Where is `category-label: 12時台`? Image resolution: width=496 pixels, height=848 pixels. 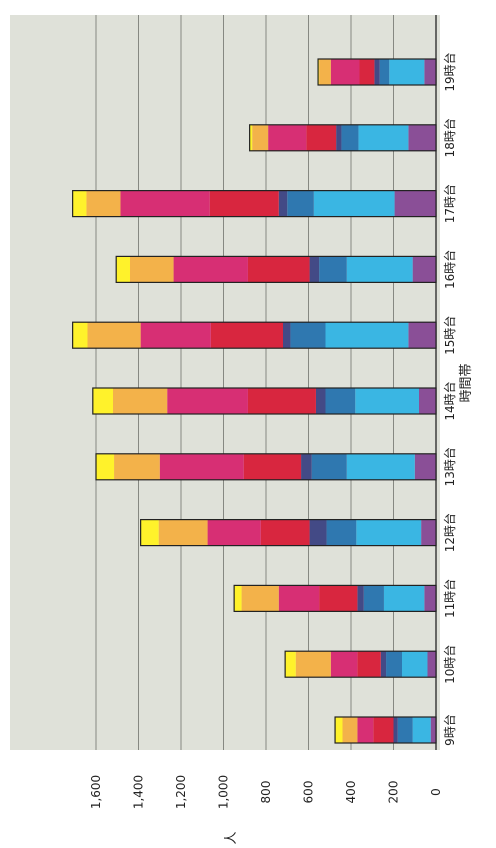
category-label: 12時台 is located at coordinates (449, 532).